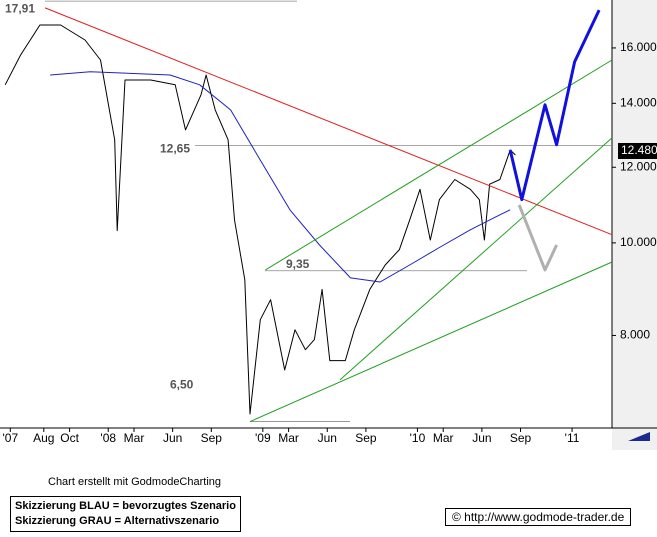 This screenshot has width=657, height=537. What do you see at coordinates (635, 335) in the screenshot?
I see `y-tick-label: 8.000` at bounding box center [635, 335].